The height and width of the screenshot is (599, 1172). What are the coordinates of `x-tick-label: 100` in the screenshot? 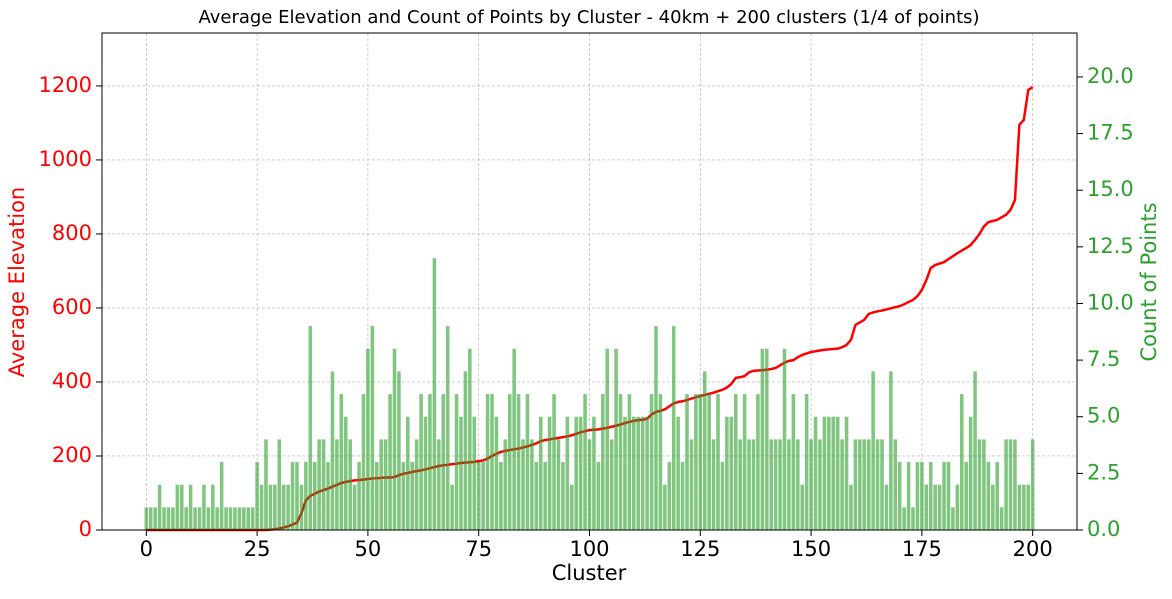 It's located at (589, 549).